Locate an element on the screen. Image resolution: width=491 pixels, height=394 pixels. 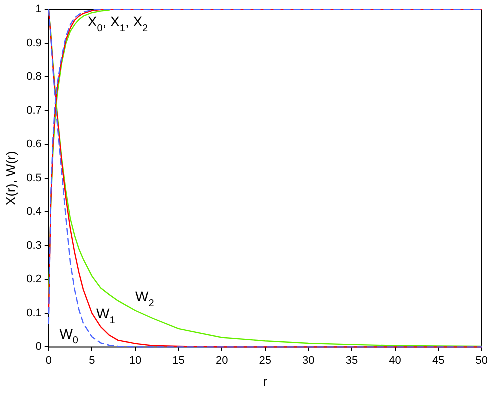
y-tick-label: 0.5 is located at coordinates (34, 178).